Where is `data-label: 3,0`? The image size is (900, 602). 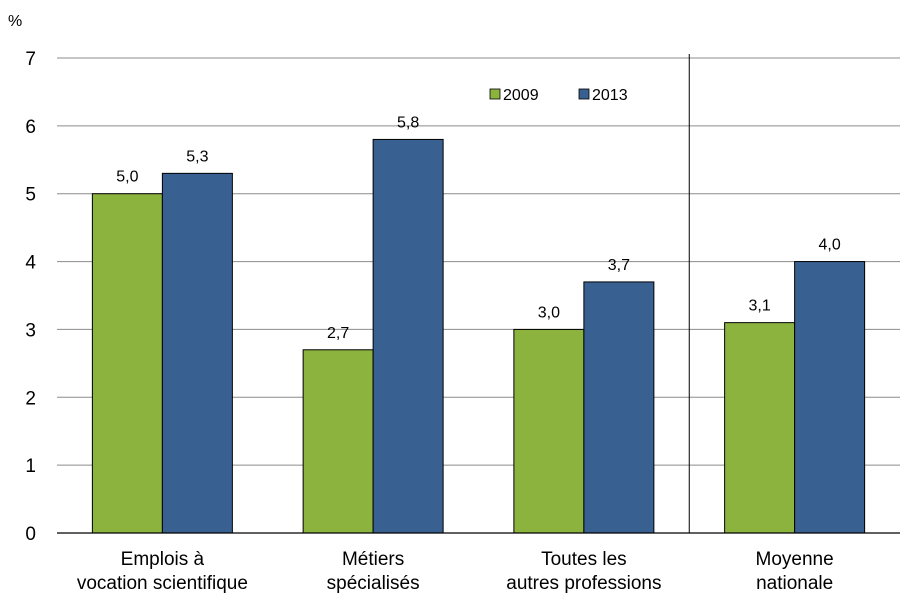
data-label: 3,0 is located at coordinates (549, 312).